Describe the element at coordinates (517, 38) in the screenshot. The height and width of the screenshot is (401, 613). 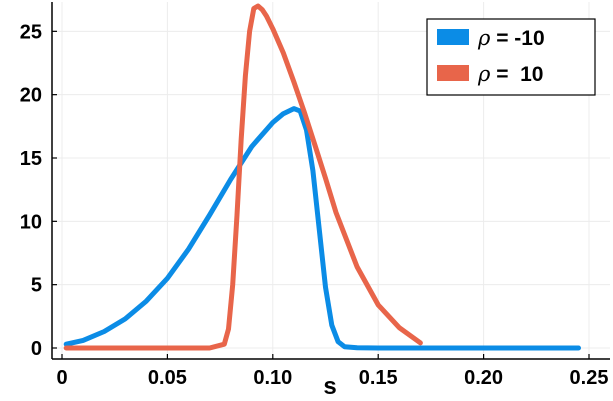
I see `legend-value: = -10` at that location.